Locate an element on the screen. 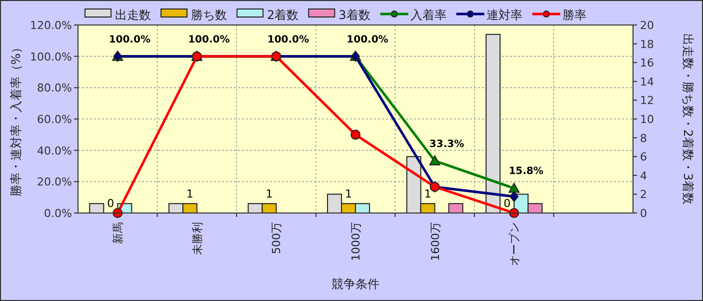 This screenshot has height=301, width=703. y-tick-label: 80.0% is located at coordinates (54, 88).